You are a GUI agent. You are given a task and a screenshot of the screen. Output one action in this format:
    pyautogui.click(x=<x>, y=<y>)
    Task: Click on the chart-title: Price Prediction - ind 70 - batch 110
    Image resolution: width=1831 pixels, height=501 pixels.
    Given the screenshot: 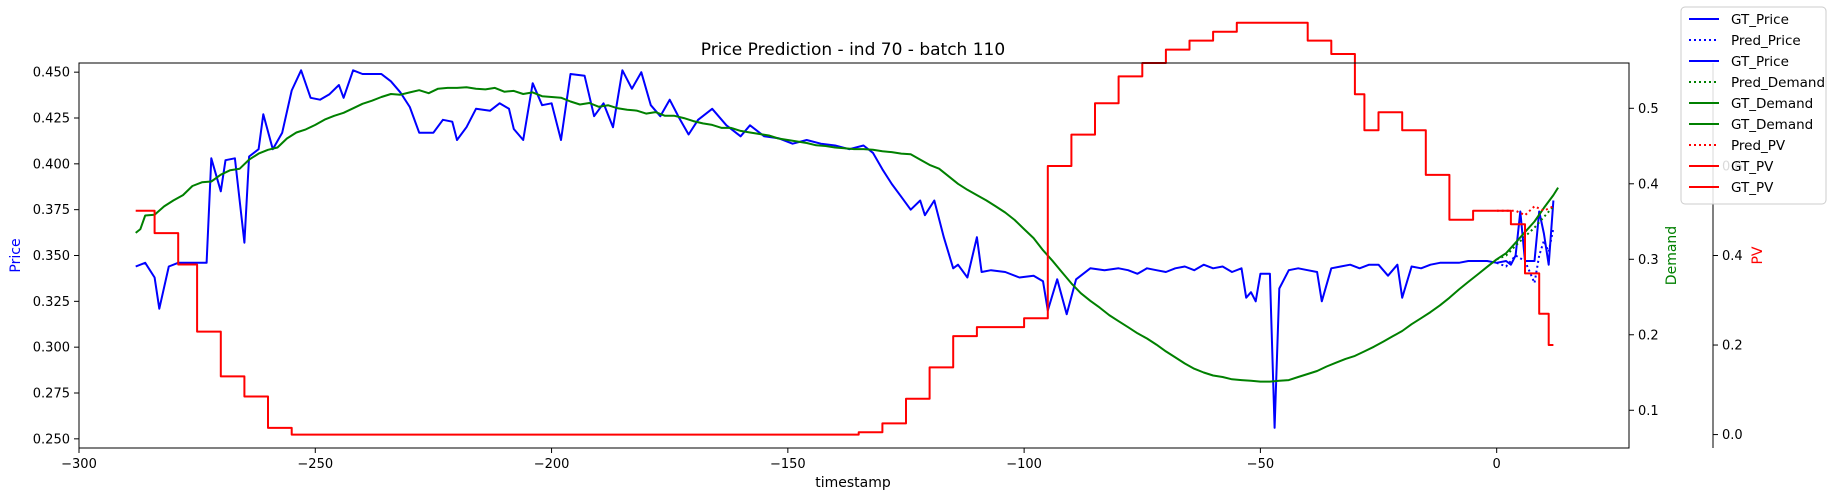 What is the action you would take?
    pyautogui.click(x=853, y=50)
    